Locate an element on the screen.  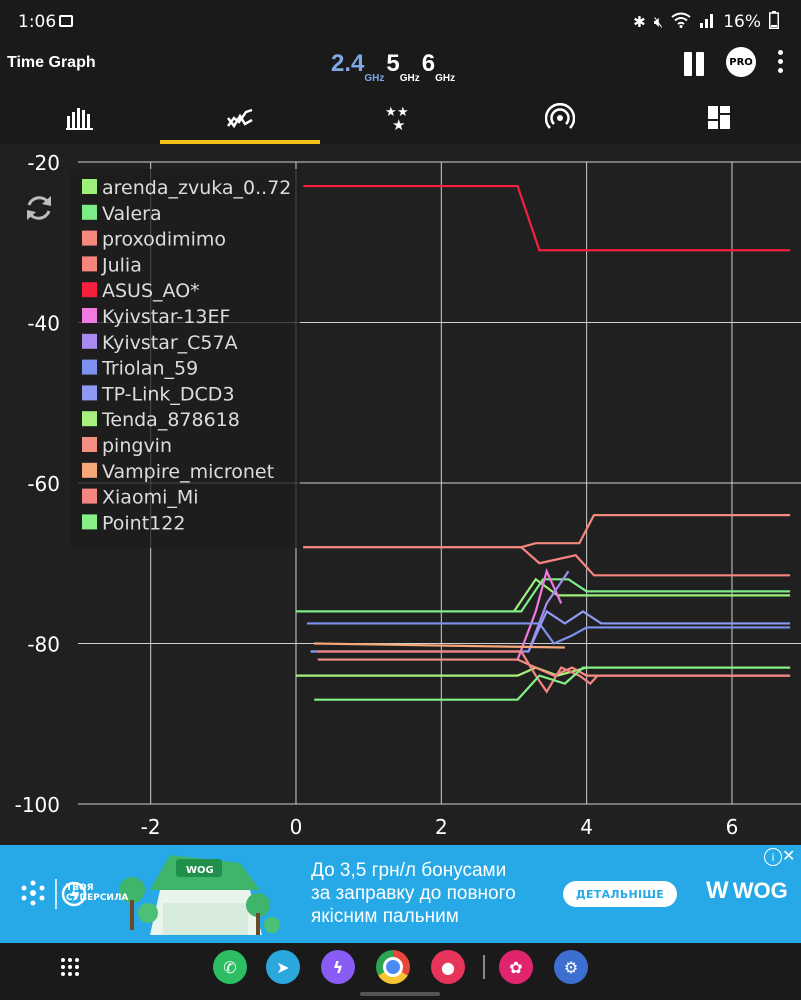
status-icons: ✱ 🔇︎ 16% is located at coordinates (706, 22).